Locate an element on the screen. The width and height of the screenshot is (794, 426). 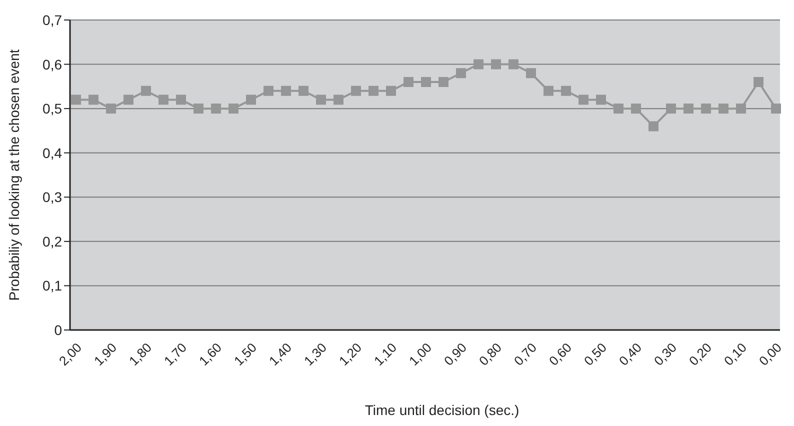
x-tick-label: 1,50 is located at coordinates (245, 354).